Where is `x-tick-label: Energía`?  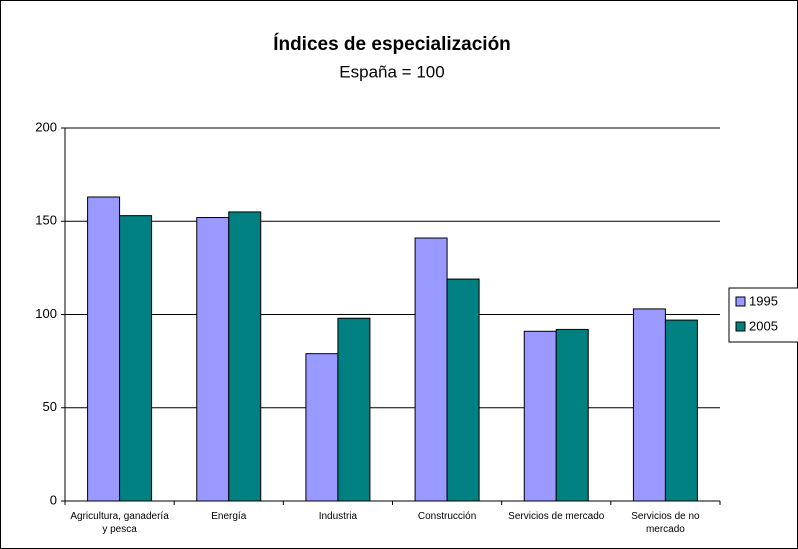 x-tick-label: Energía is located at coordinates (229, 516).